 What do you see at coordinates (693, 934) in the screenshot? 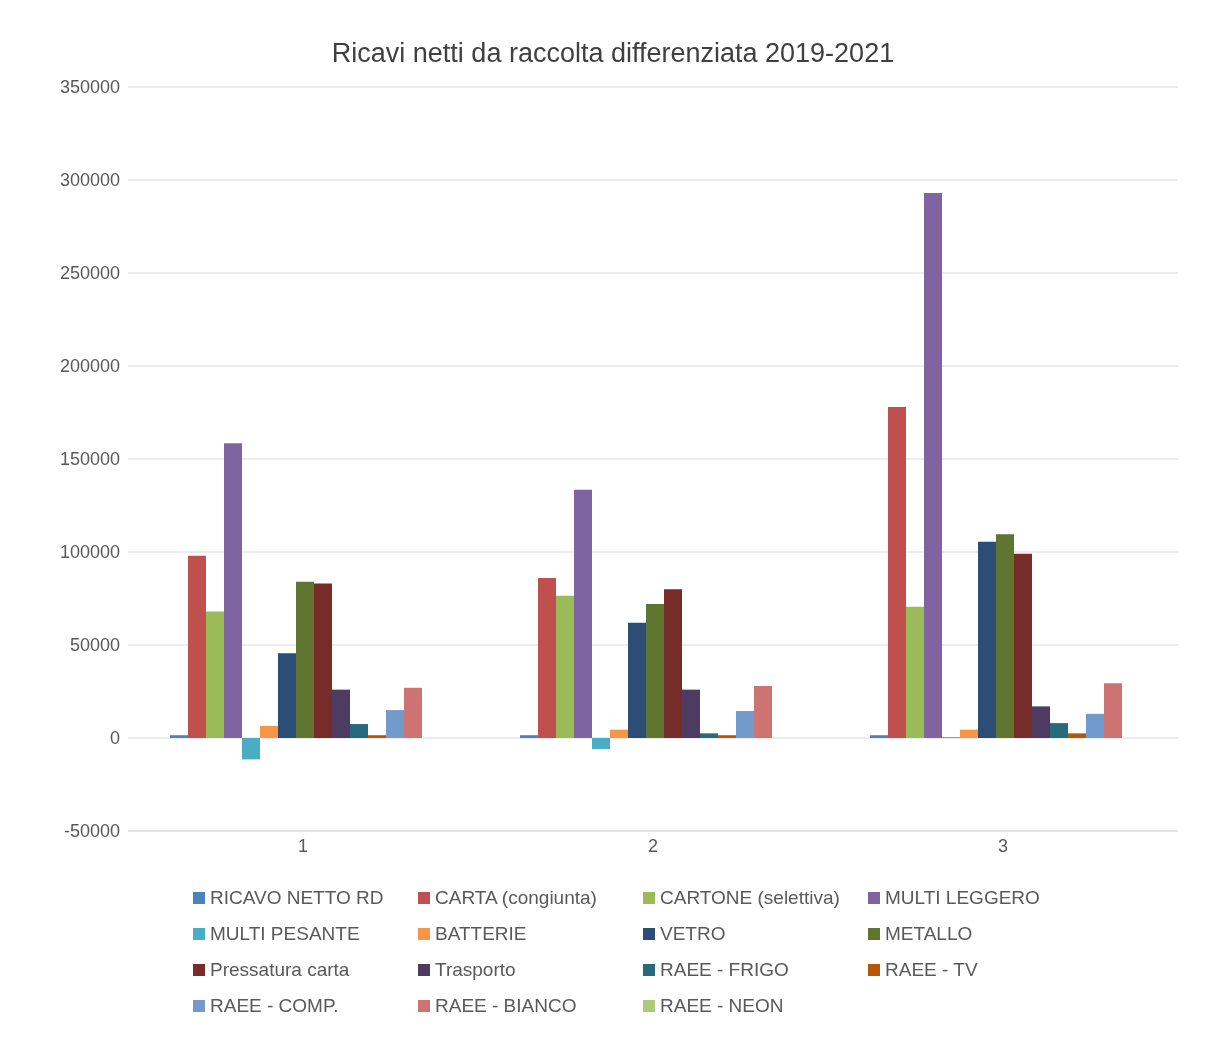
I see `legend-label: VETRO` at bounding box center [693, 934].